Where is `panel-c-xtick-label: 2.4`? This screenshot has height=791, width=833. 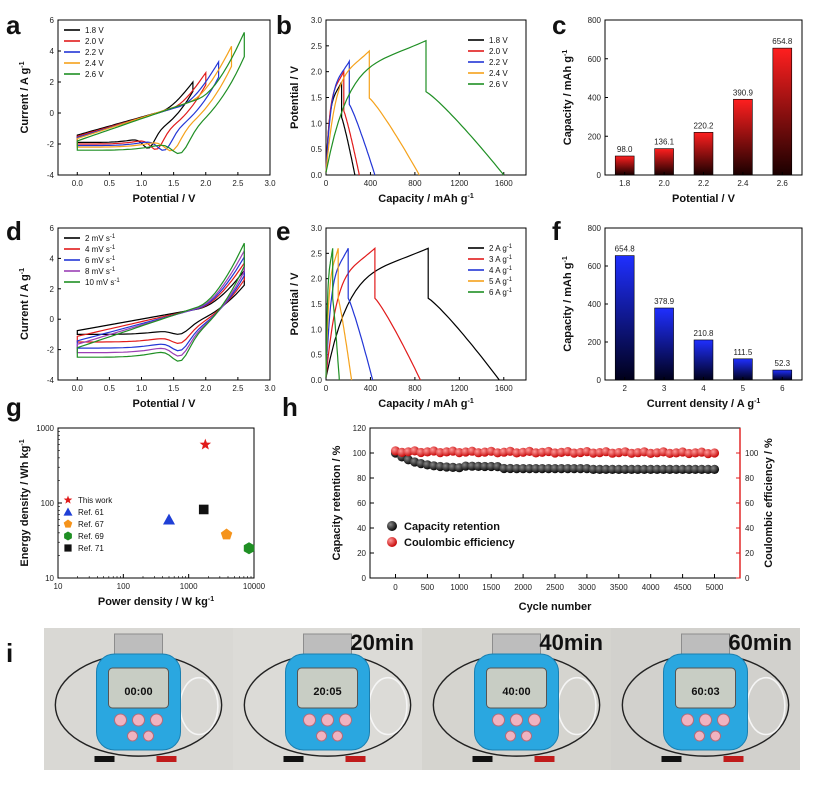
panel-c-xtick-label: 2.4 is located at coordinates (743, 183).